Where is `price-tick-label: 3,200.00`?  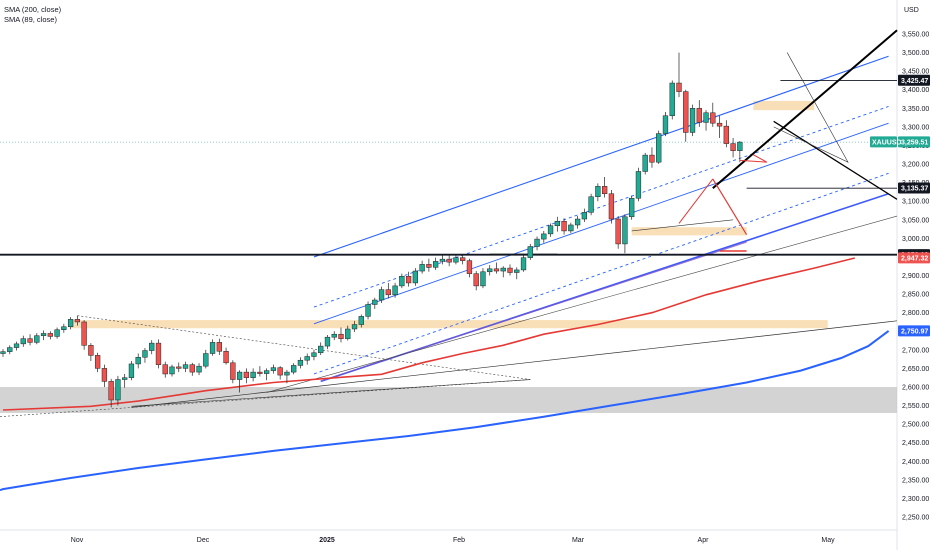
price-tick-label: 3,200.00 is located at coordinates (915, 165).